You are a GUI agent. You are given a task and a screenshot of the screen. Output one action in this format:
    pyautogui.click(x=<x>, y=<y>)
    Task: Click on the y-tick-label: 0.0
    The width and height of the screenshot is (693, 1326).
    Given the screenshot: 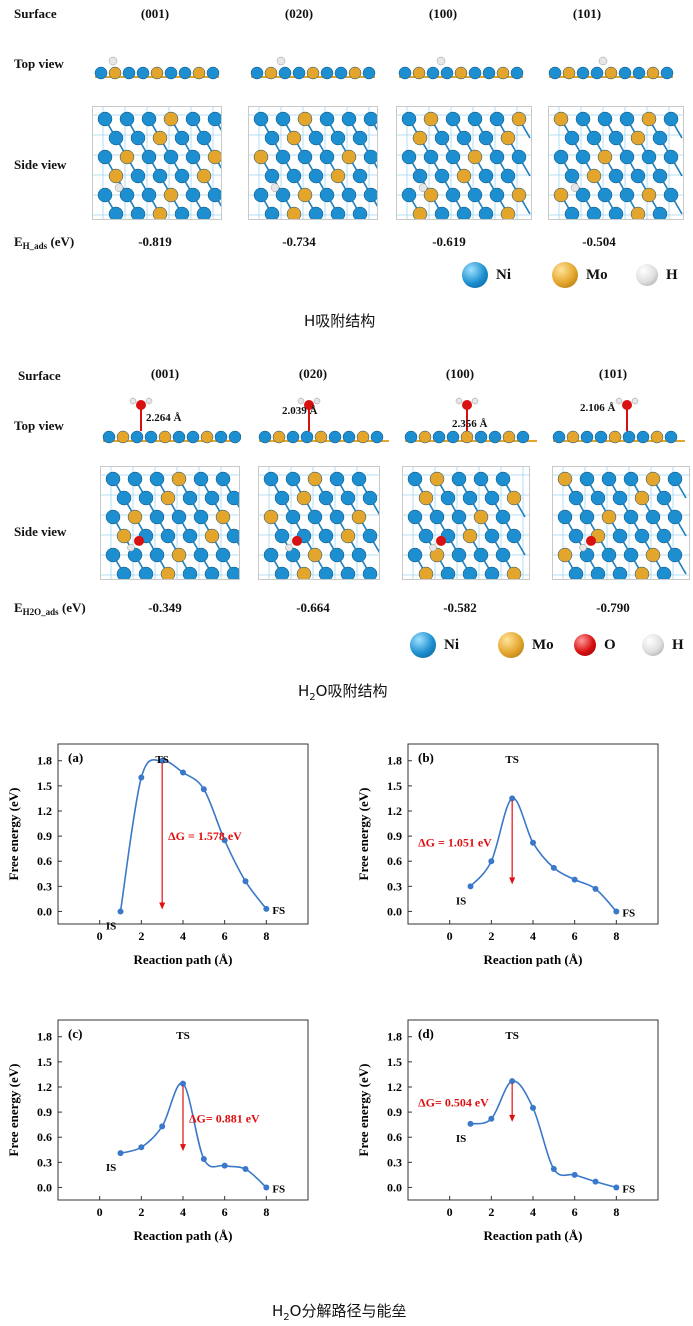 What is the action you would take?
    pyautogui.click(x=394, y=911)
    